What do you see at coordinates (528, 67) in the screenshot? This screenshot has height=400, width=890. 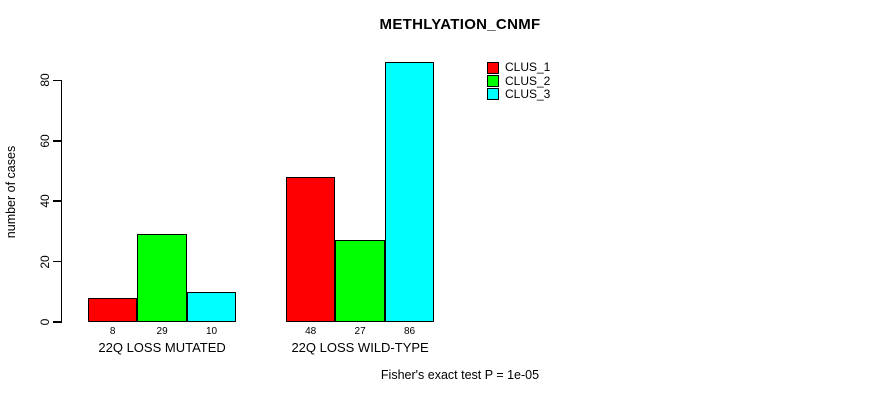 I see `legend-label: CLUS_1` at bounding box center [528, 67].